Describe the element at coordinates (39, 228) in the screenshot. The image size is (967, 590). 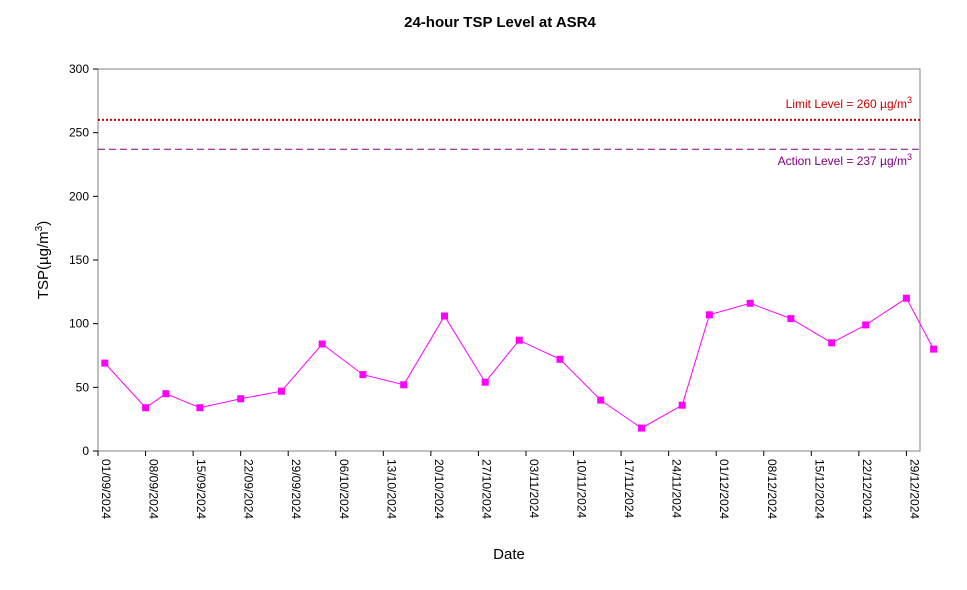
I see `y-axis-label-sup: 3` at that location.